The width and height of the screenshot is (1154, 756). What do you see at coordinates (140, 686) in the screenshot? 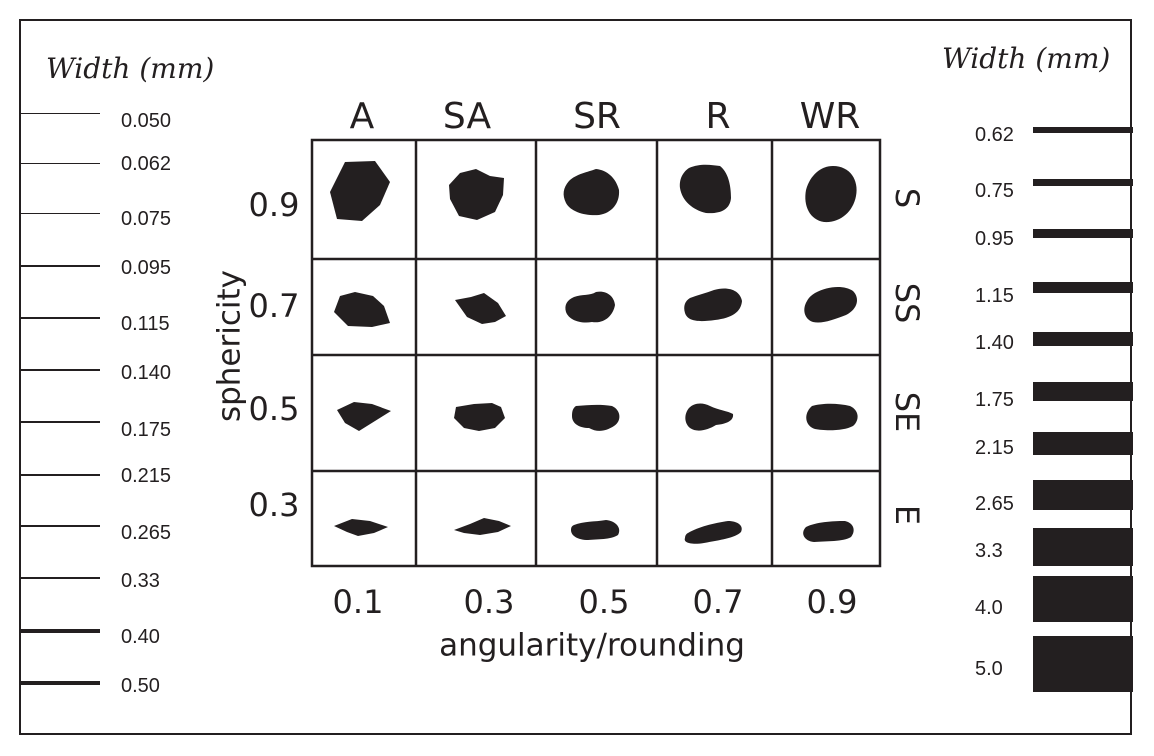
I see `left-scale-label: 0.50` at bounding box center [140, 686].